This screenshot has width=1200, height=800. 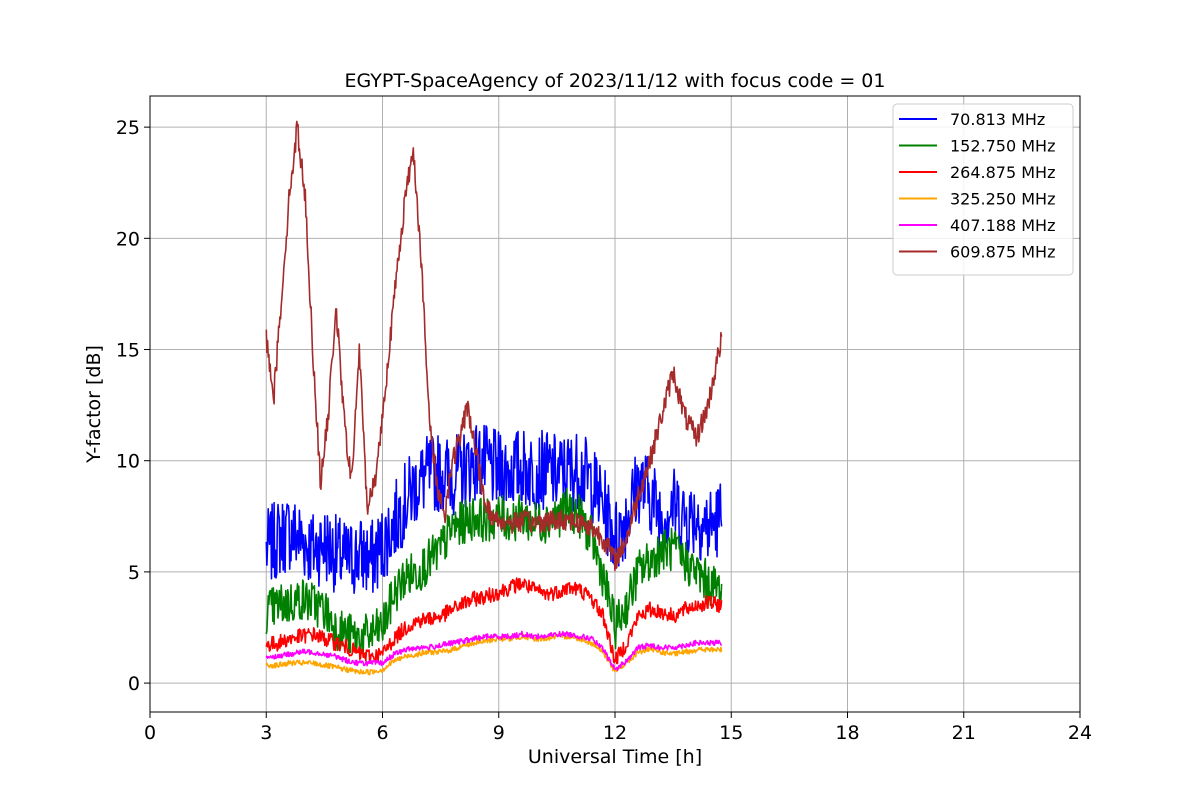 I want to click on x-tick-label: 6, so click(x=382, y=733).